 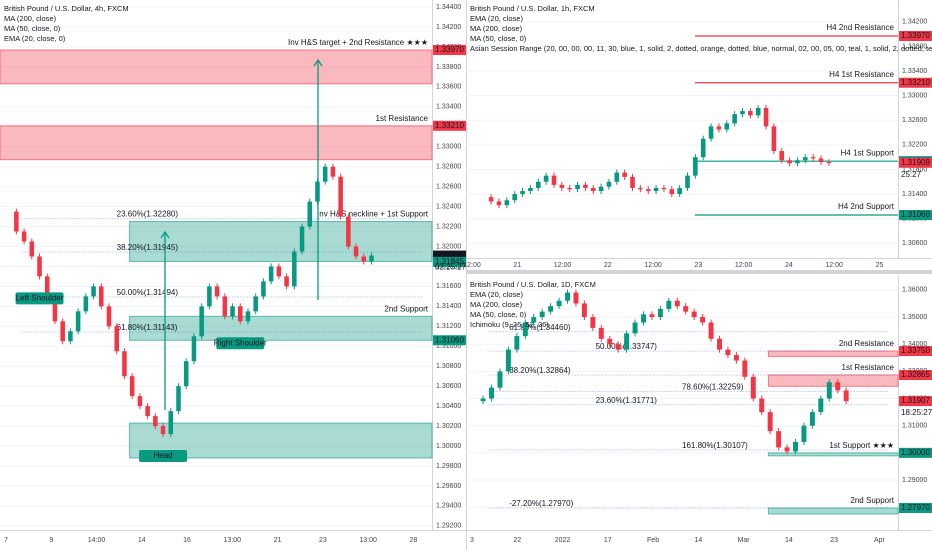 What do you see at coordinates (373, 214) in the screenshot?
I see `zone-label: Inv H&S neckline + 1st Support` at bounding box center [373, 214].